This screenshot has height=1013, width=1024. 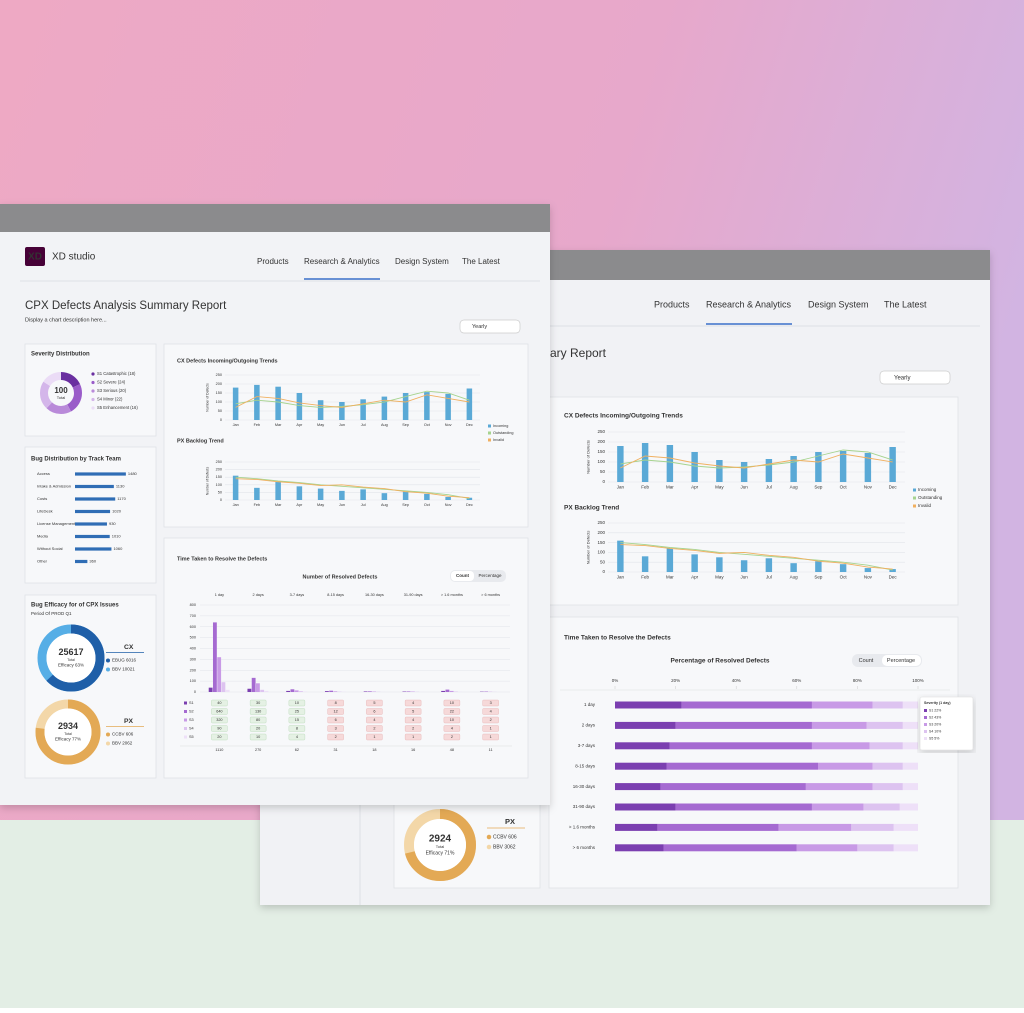 What do you see at coordinates (925, 731) in the screenshot?
I see `tooltip-swatch` at bounding box center [925, 731].